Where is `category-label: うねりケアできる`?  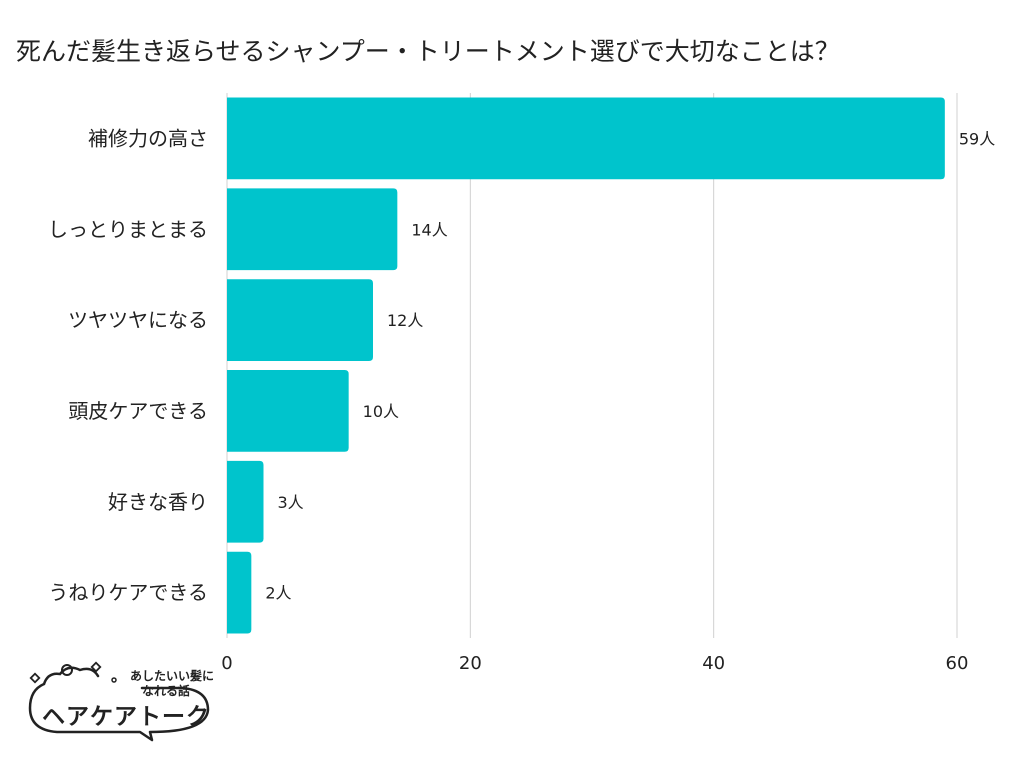 category-label: うねりケアできる is located at coordinates (128, 593).